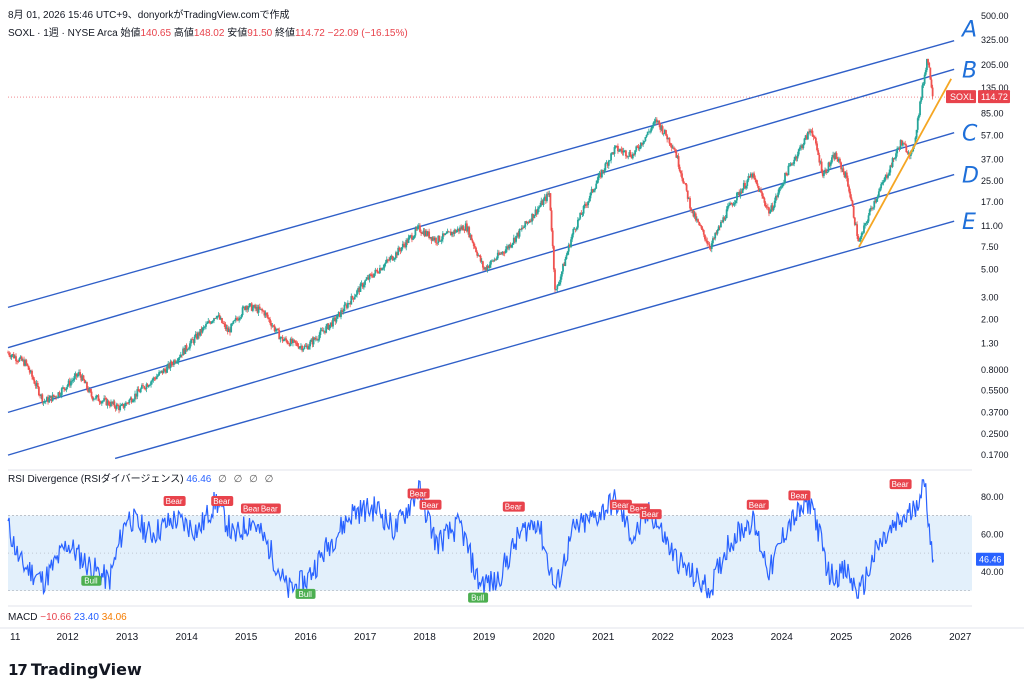 Image resolution: width=1024 pixels, height=689 pixels. I want to click on trendline, so click(905, 163).